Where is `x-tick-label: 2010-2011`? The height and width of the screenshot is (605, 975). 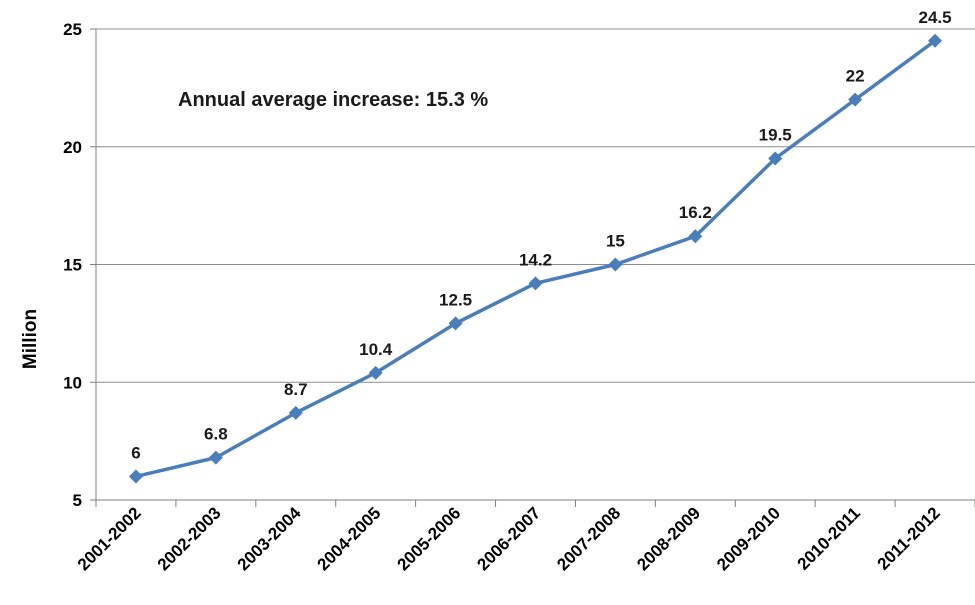
x-tick-label: 2010-2011 is located at coordinates (829, 538).